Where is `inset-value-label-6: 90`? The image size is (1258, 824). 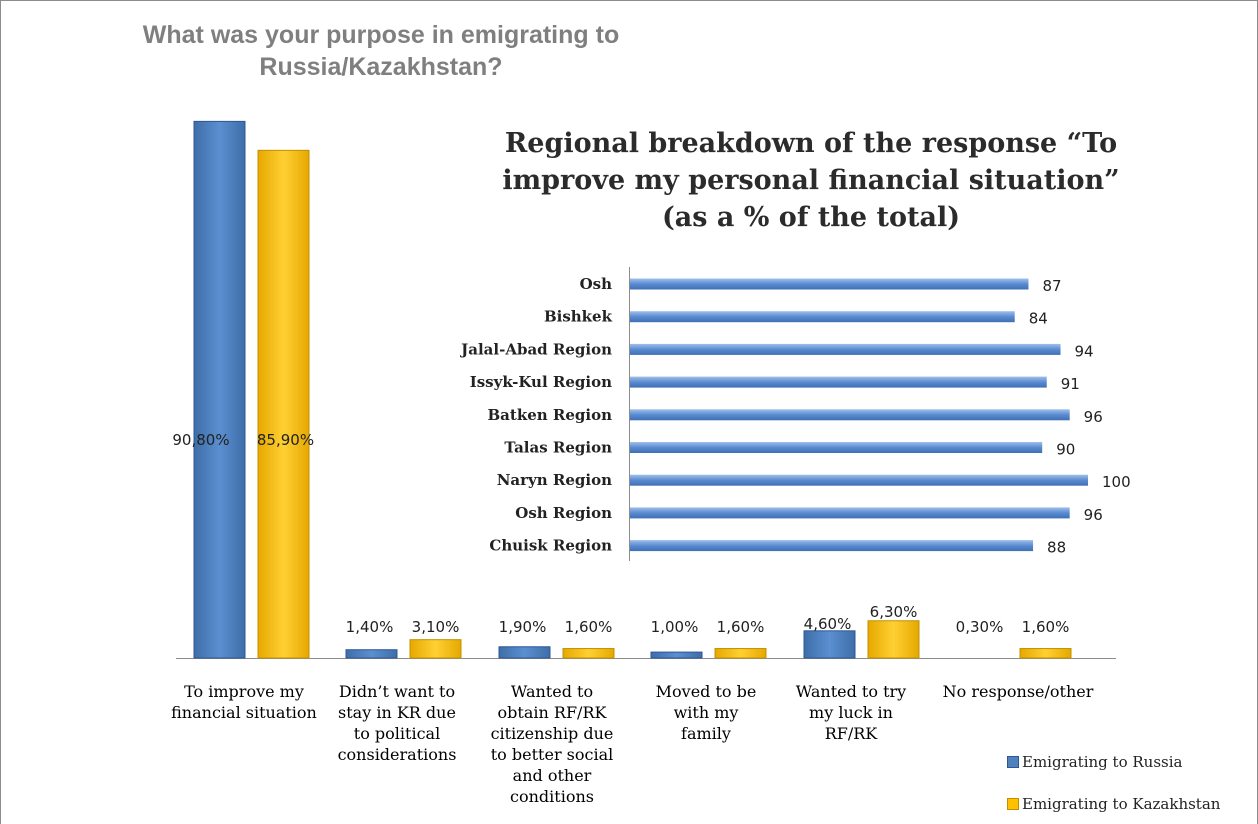
inset-value-label-6: 90 is located at coordinates (1065, 450).